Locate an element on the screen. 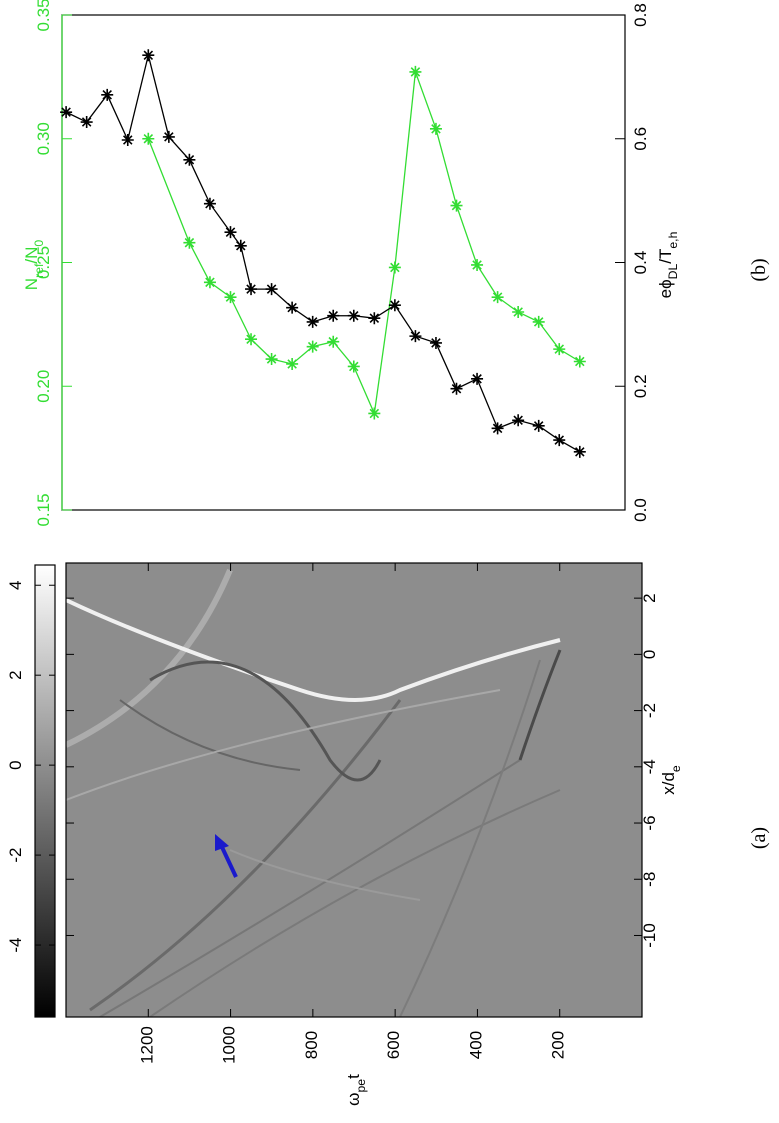  y-tick-label: 0.35 is located at coordinates (43, 16).